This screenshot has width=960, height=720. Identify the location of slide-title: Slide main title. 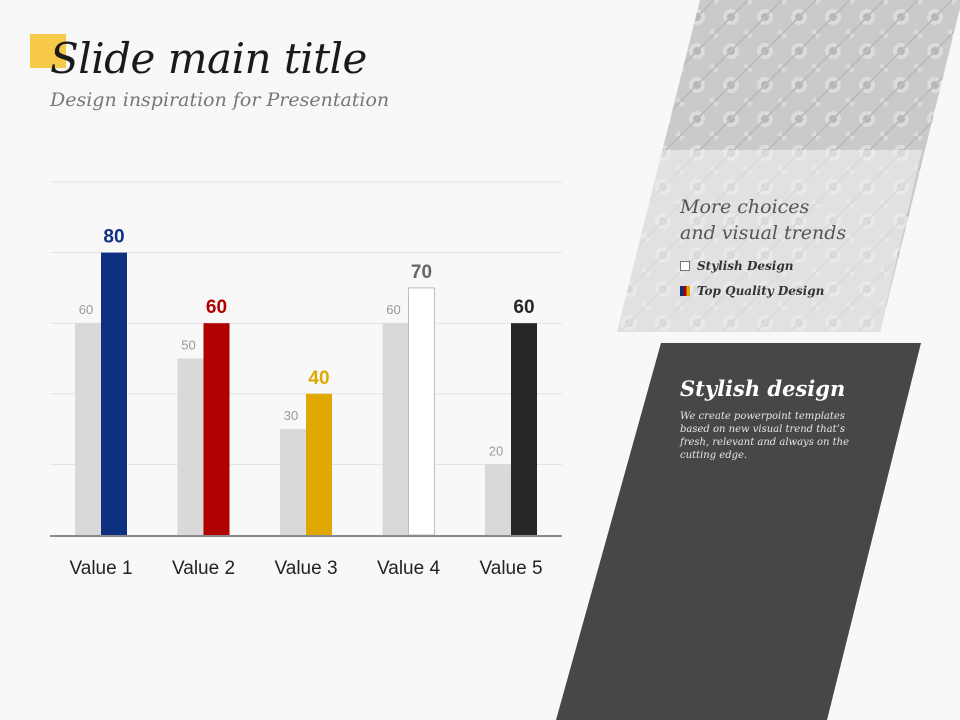
(208, 58).